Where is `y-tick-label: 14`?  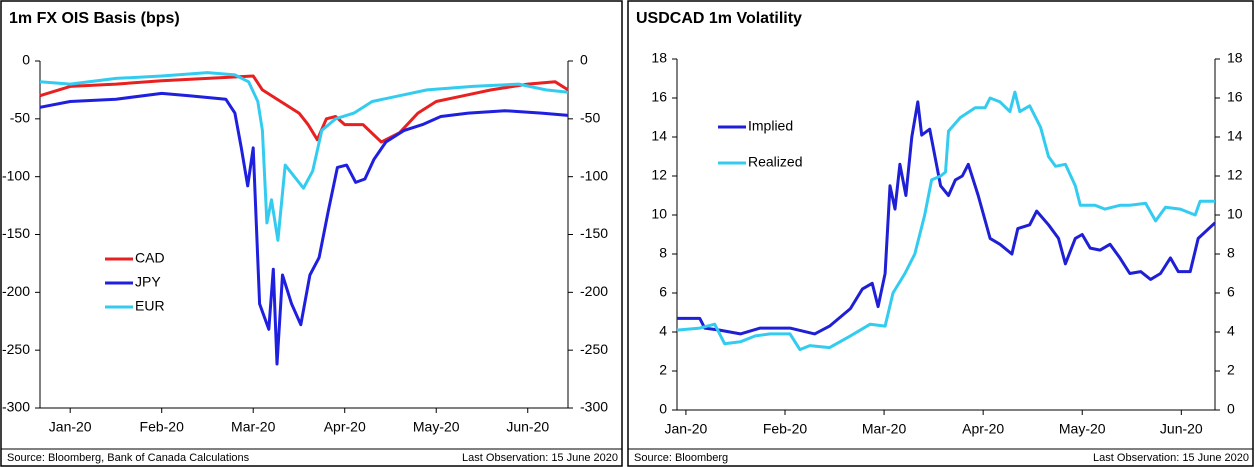 y-tick-label: 14 is located at coordinates (659, 136).